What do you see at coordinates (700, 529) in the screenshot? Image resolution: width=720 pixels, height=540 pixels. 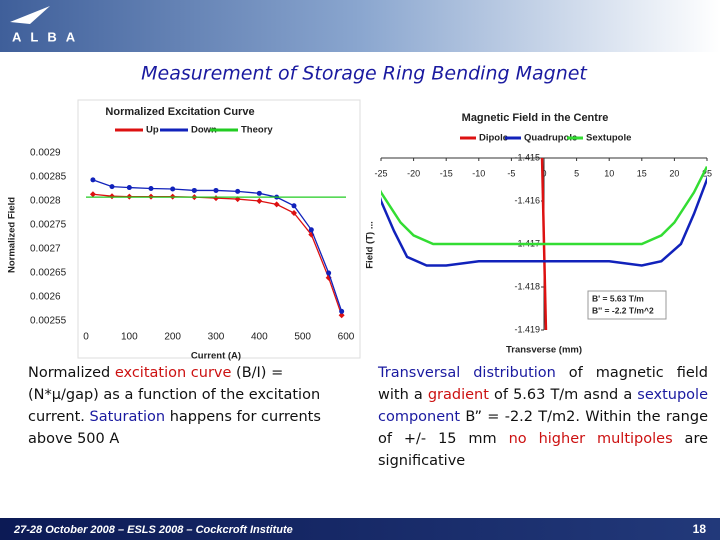 I see `page-number: 18` at bounding box center [700, 529].